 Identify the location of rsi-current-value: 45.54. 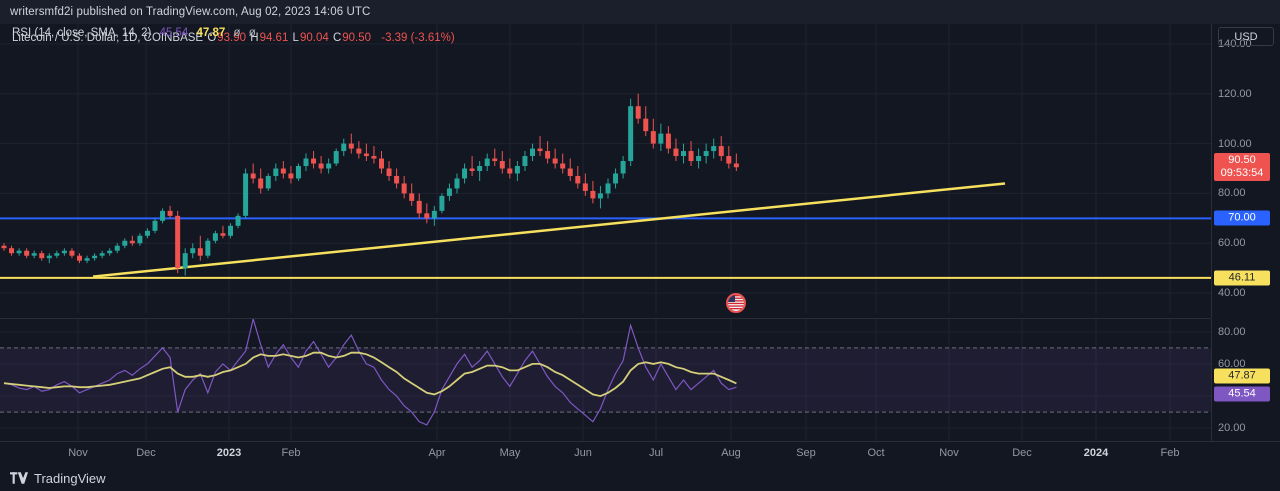
(174, 33).